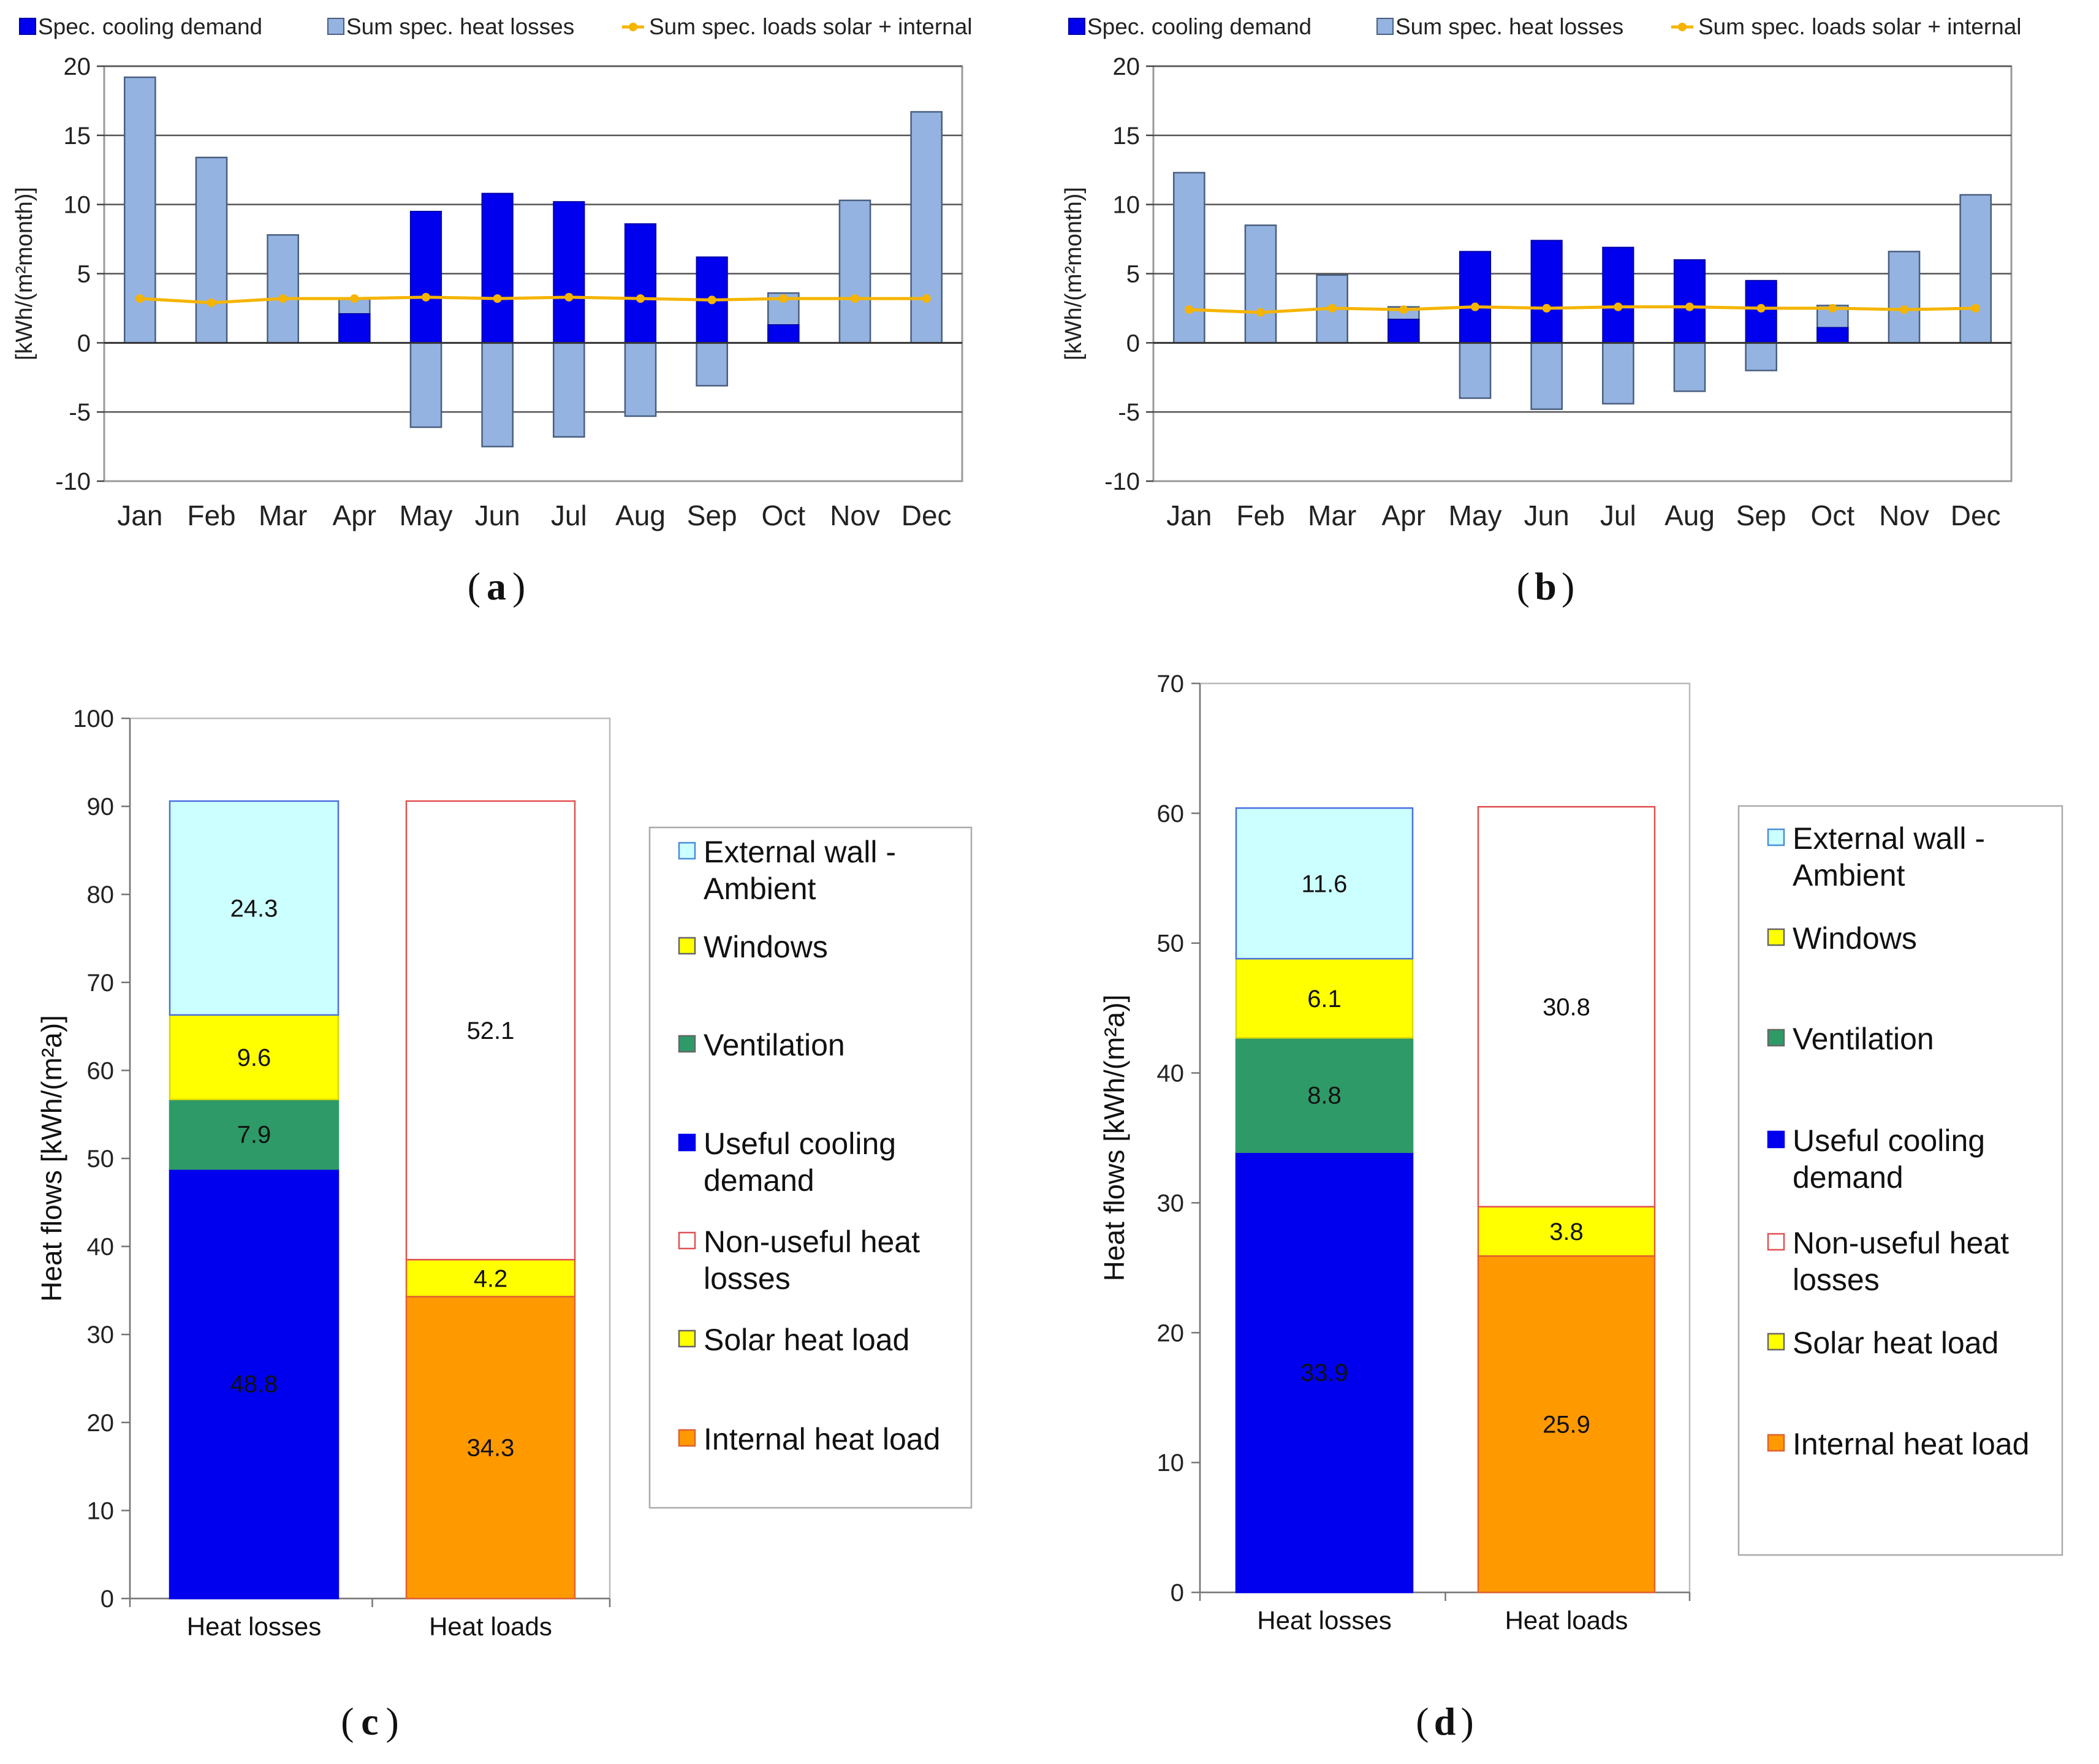  What do you see at coordinates (1546, 586) in the screenshot?
I see `caption-letter: b` at bounding box center [1546, 586].